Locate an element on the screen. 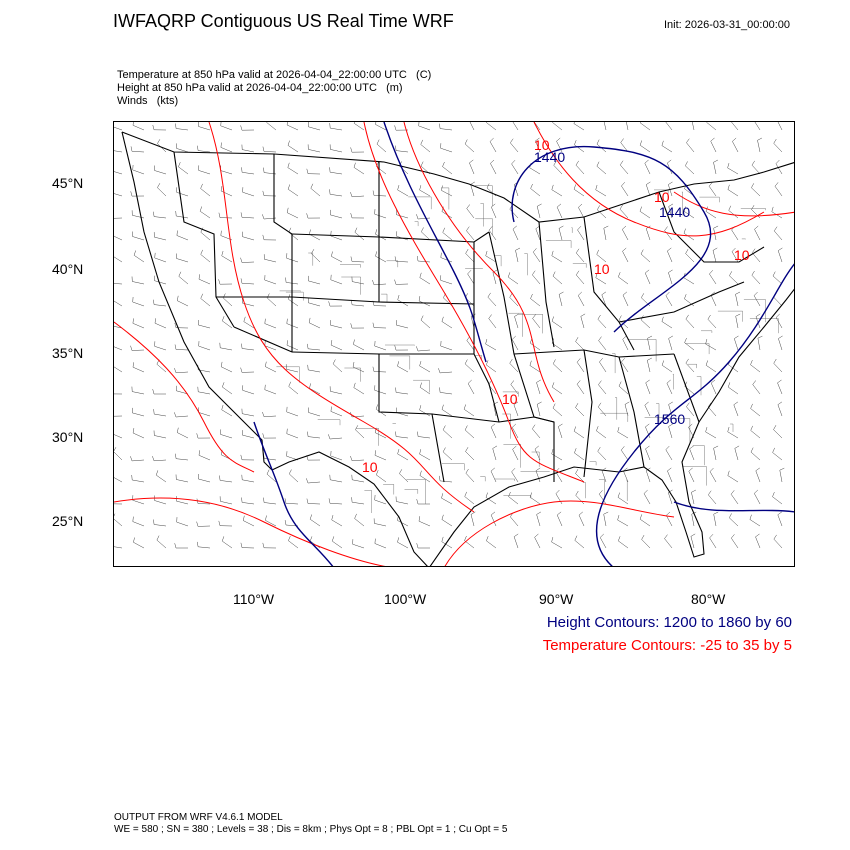 Image resolution: width=850 pixels, height=850 pixels. field-description-winds: Winds (kts) is located at coordinates (147, 101).